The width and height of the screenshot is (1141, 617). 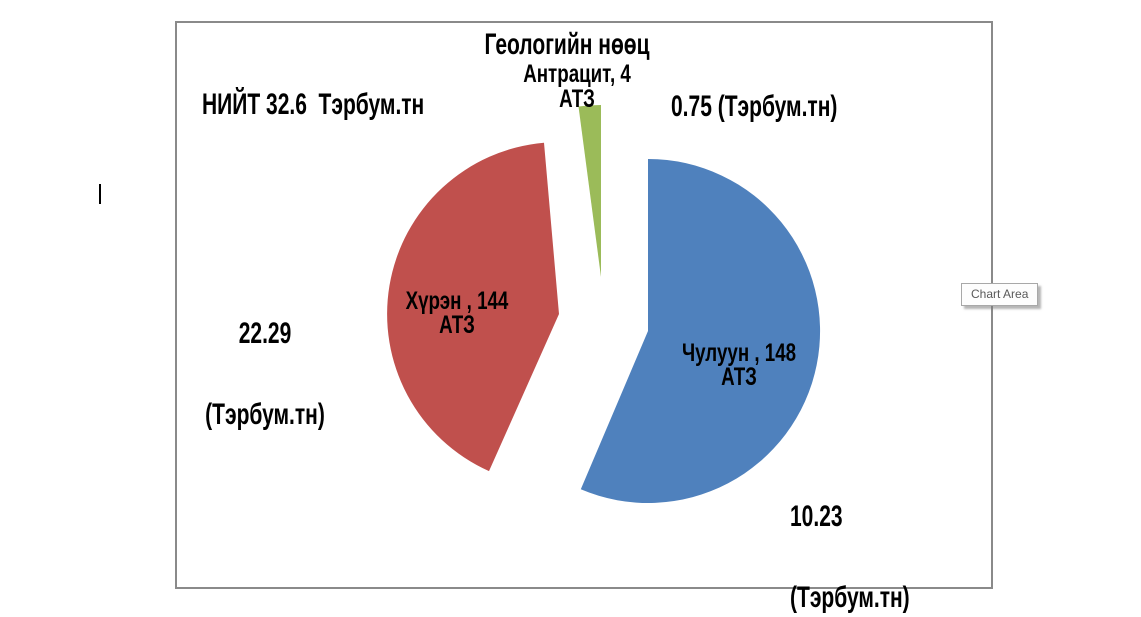 What do you see at coordinates (577, 99) in the screenshot?
I see `slice-label-antratsit-line2: АТЗ` at bounding box center [577, 99].